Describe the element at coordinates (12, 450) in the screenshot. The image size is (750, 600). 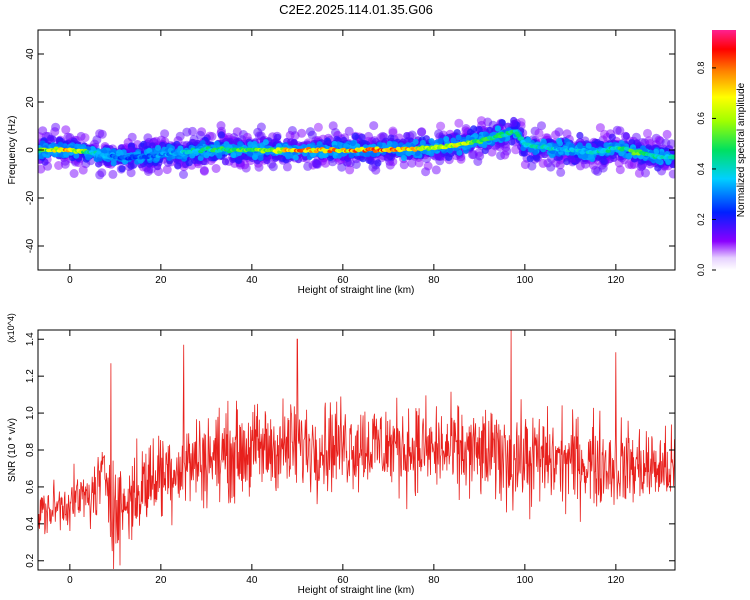
I see `snr-ylabel: SNR (10 * v/v)` at that location.